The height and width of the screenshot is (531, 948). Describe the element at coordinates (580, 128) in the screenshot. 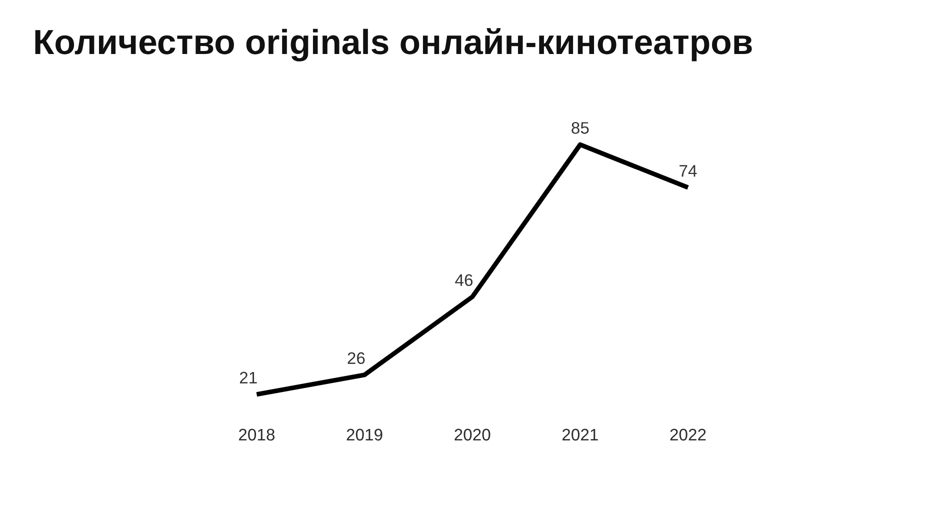

I see `data-label: 85` at that location.